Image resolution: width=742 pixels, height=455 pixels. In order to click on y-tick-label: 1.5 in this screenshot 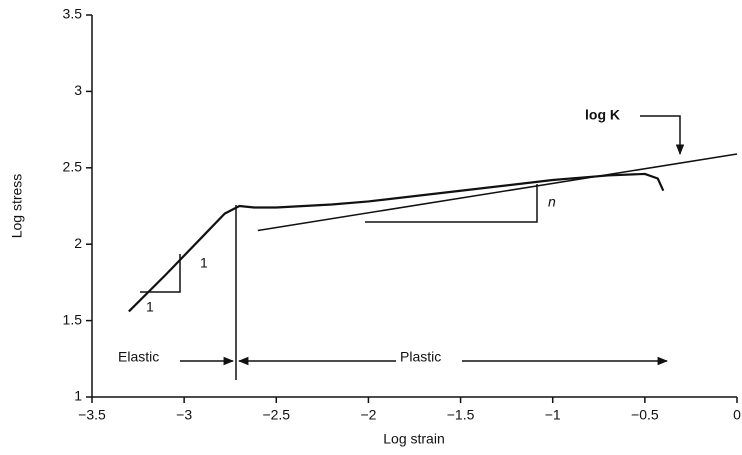, I will do `click(73, 319)`.